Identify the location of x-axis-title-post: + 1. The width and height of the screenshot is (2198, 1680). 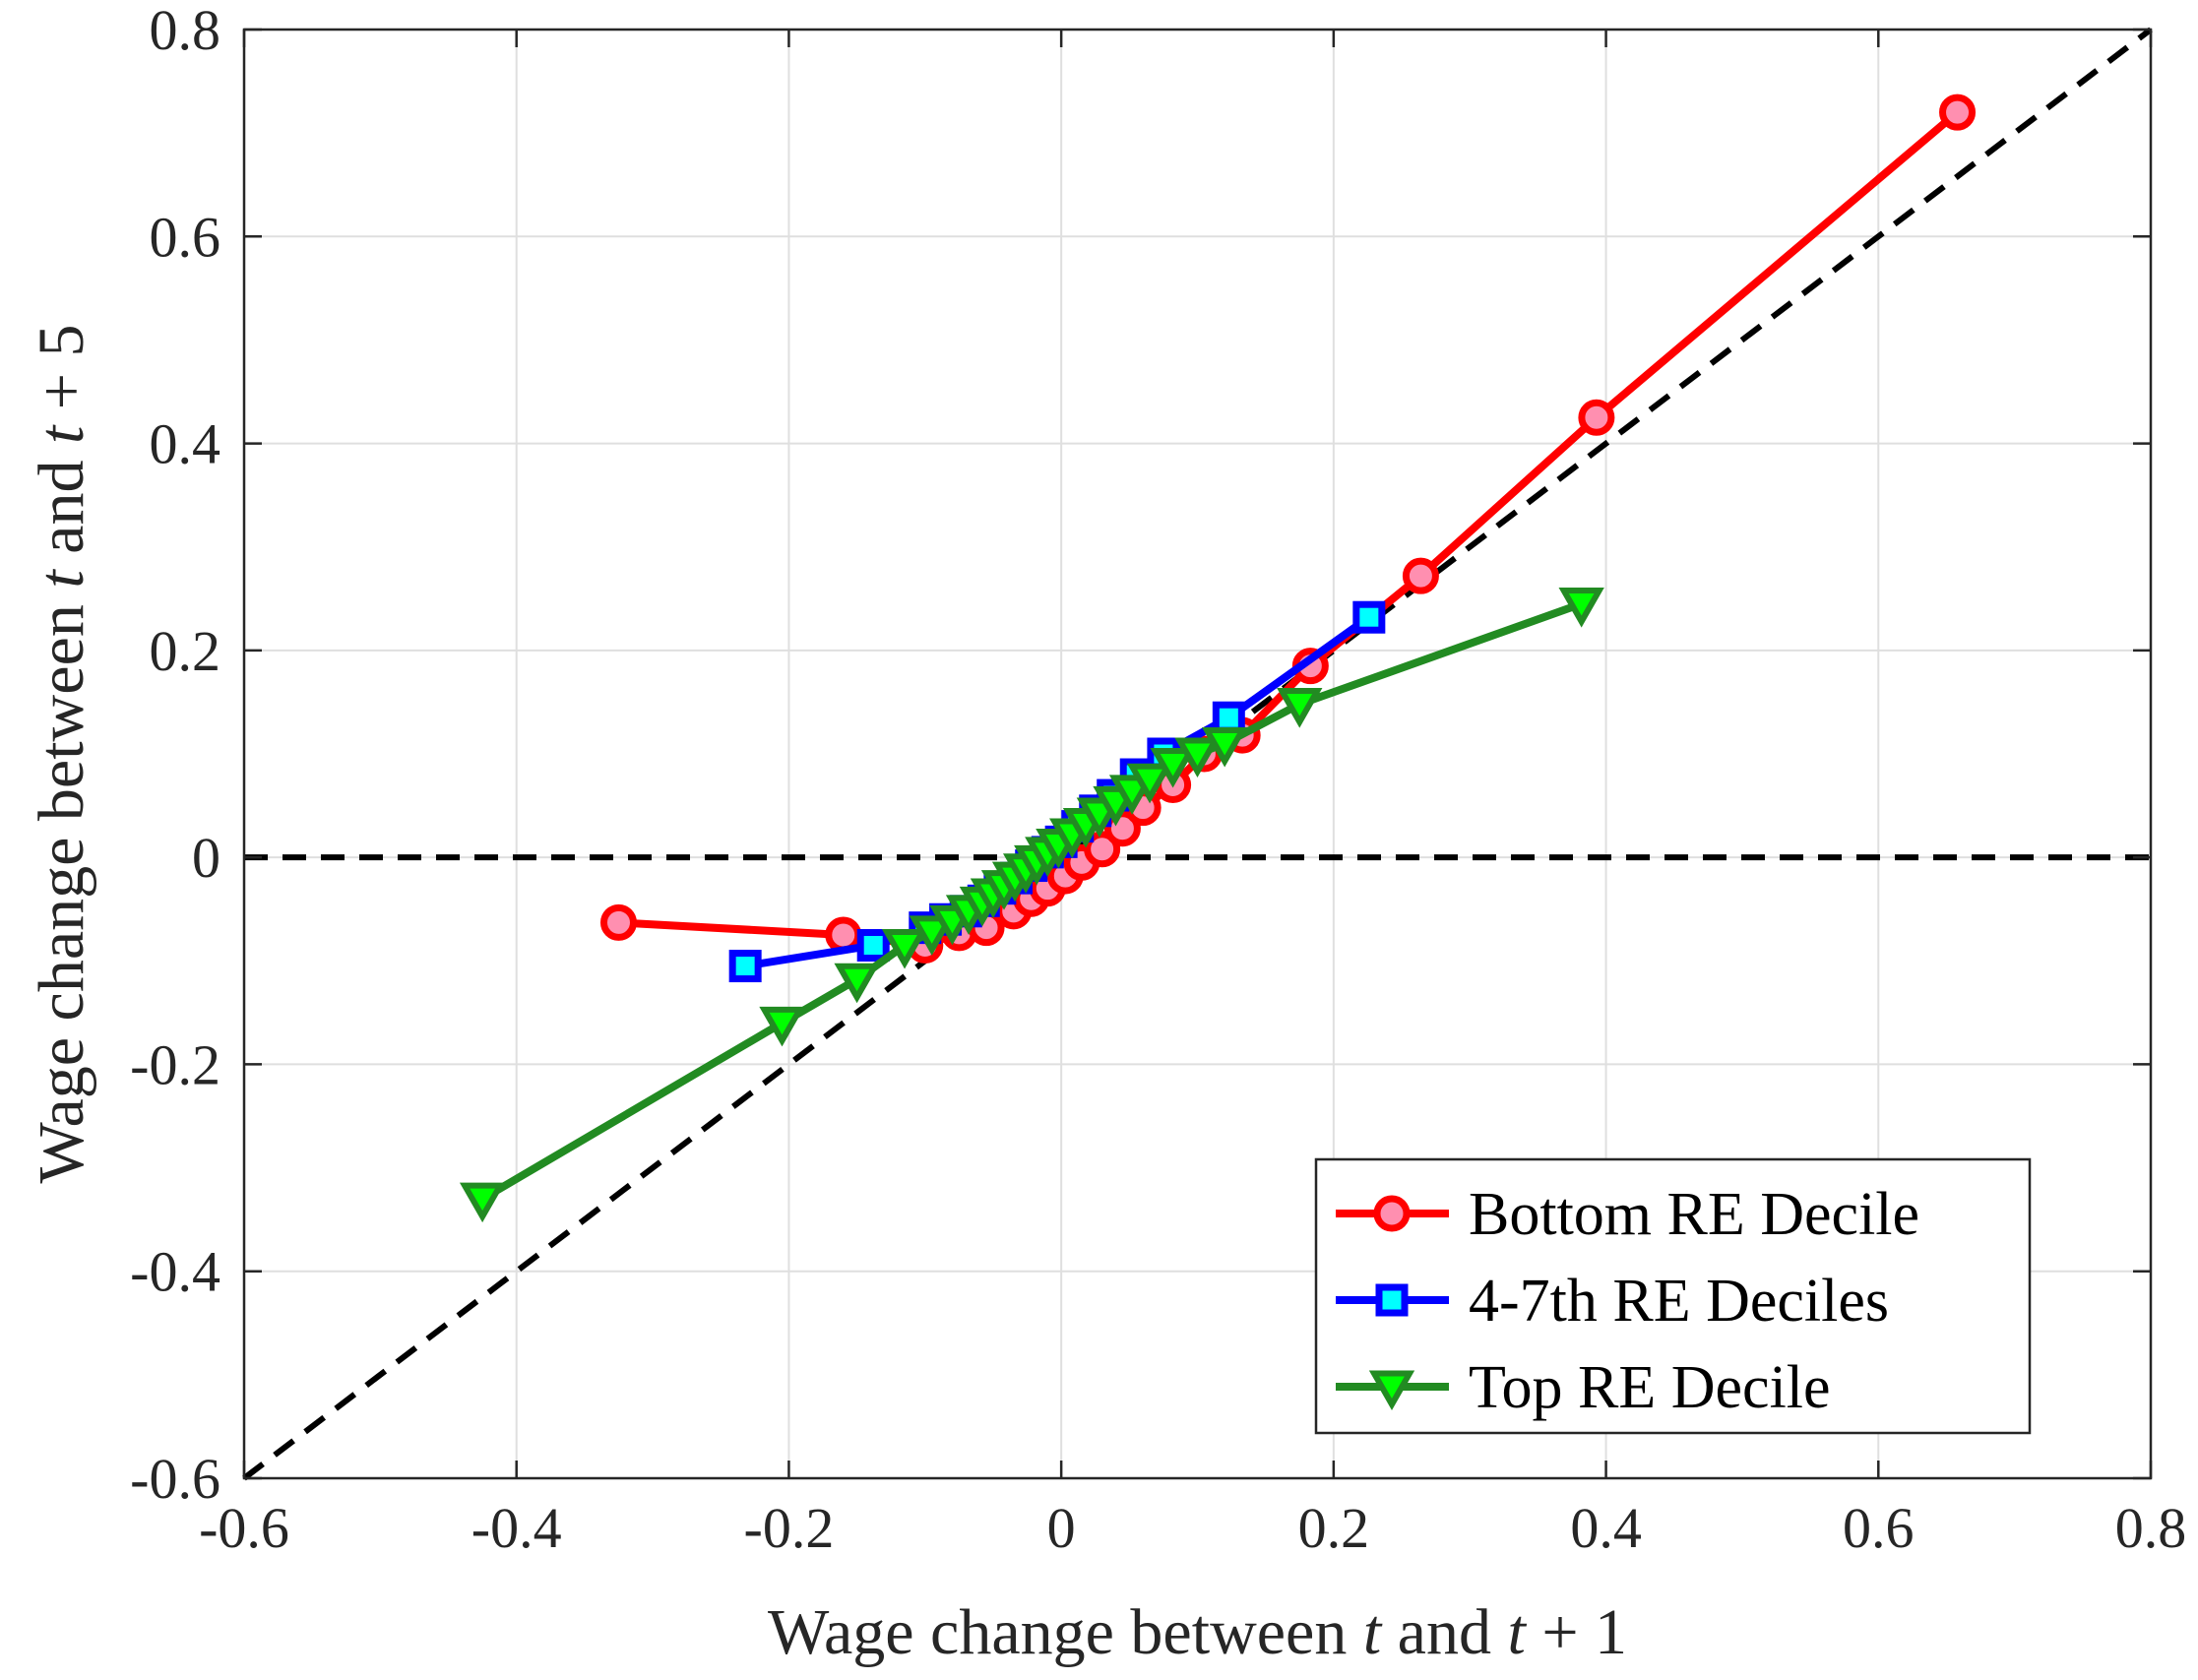
(1577, 1632).